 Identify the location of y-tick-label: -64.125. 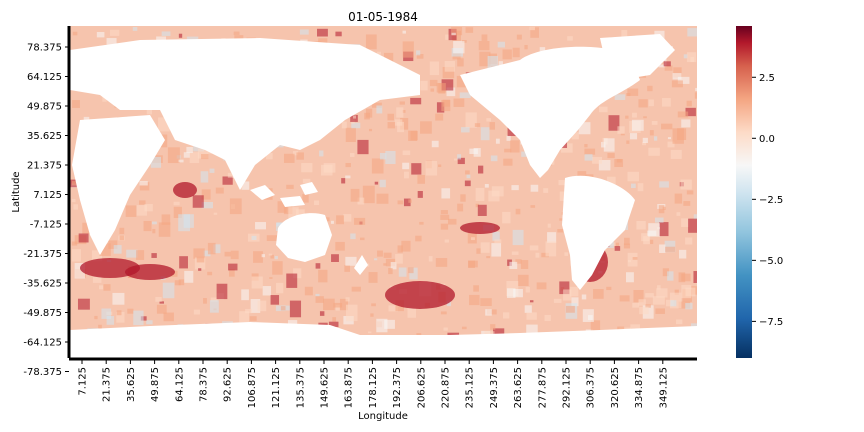
(42, 343).